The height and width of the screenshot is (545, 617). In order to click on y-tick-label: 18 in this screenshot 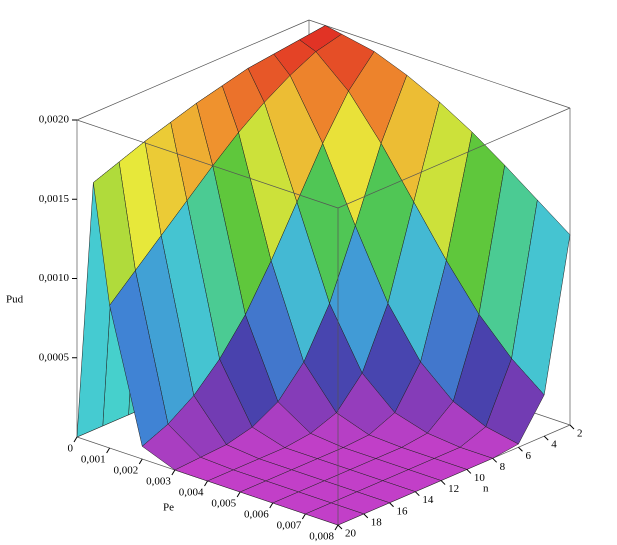, I will do `click(377, 522)`.